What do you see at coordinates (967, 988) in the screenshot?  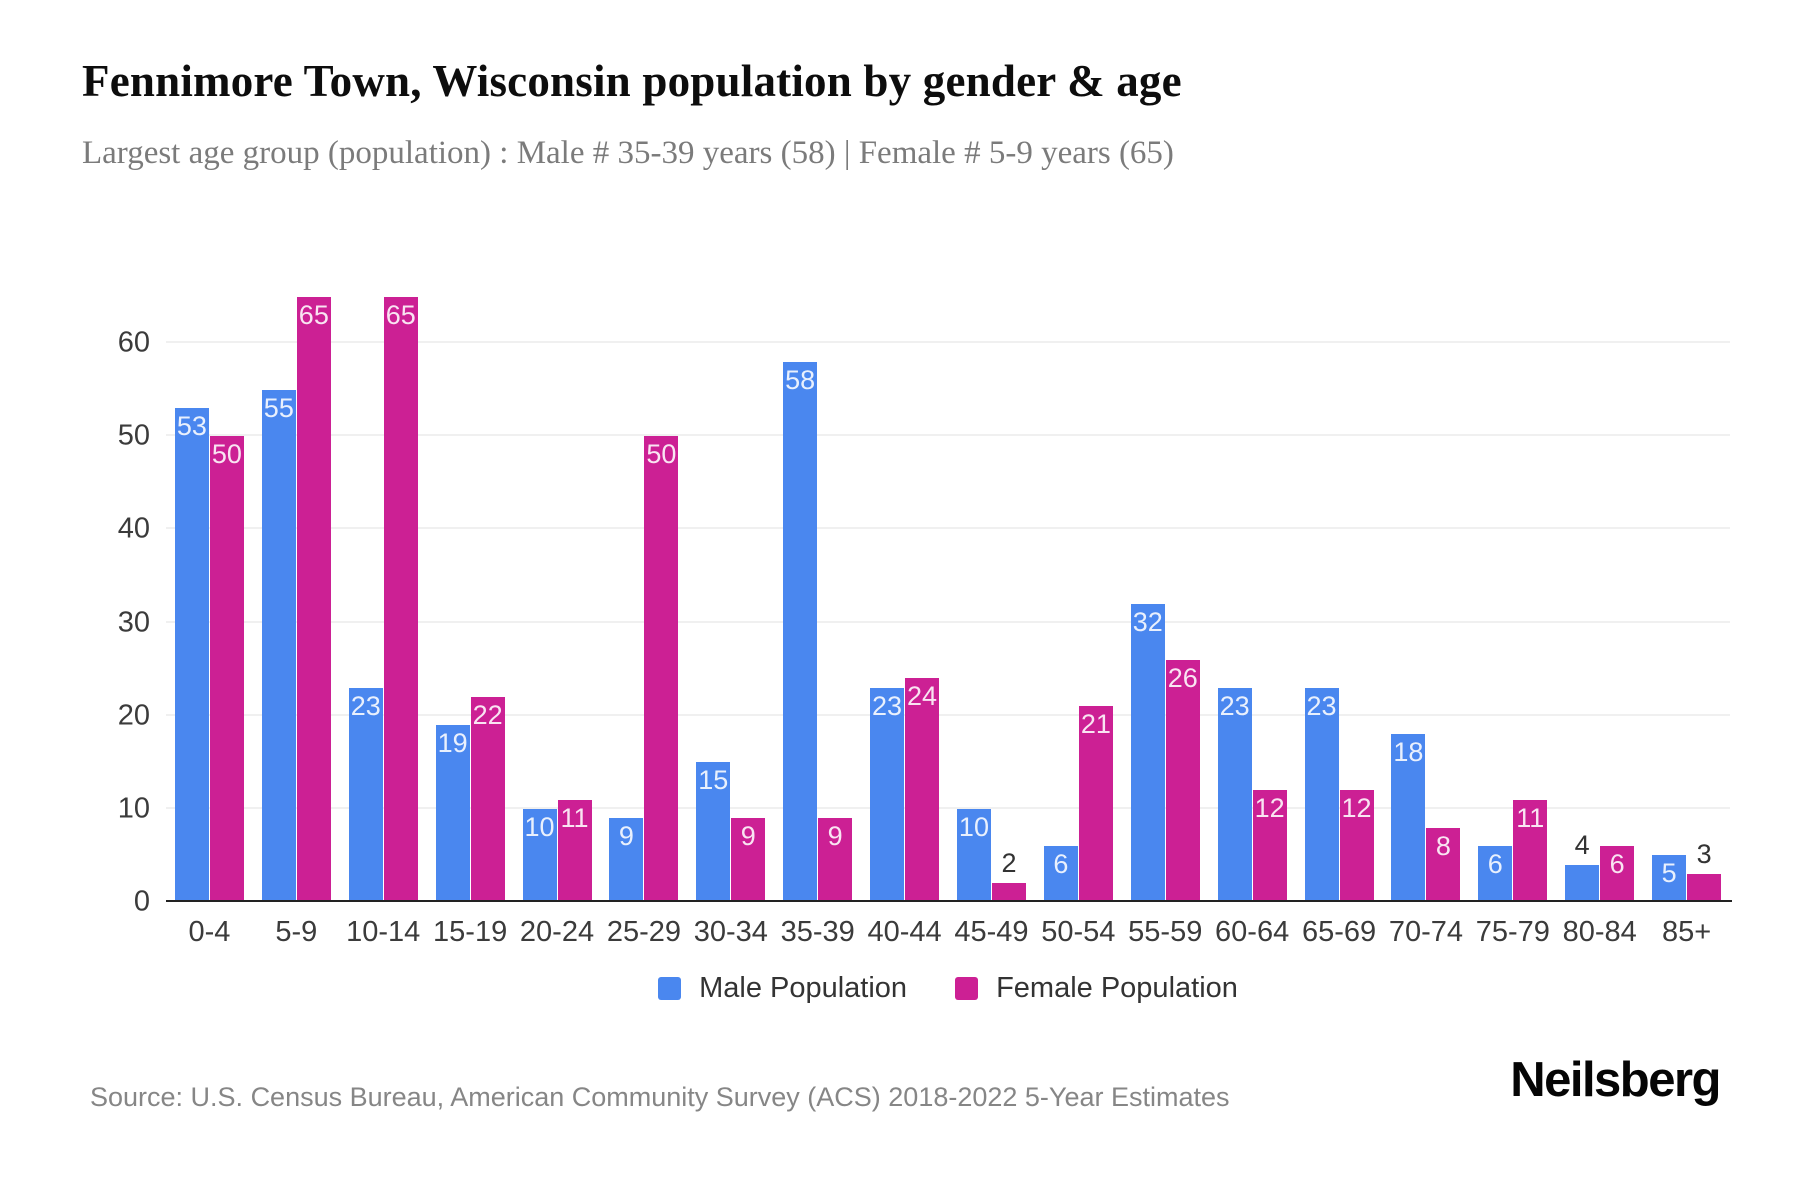 I see `female-series-swatch` at bounding box center [967, 988].